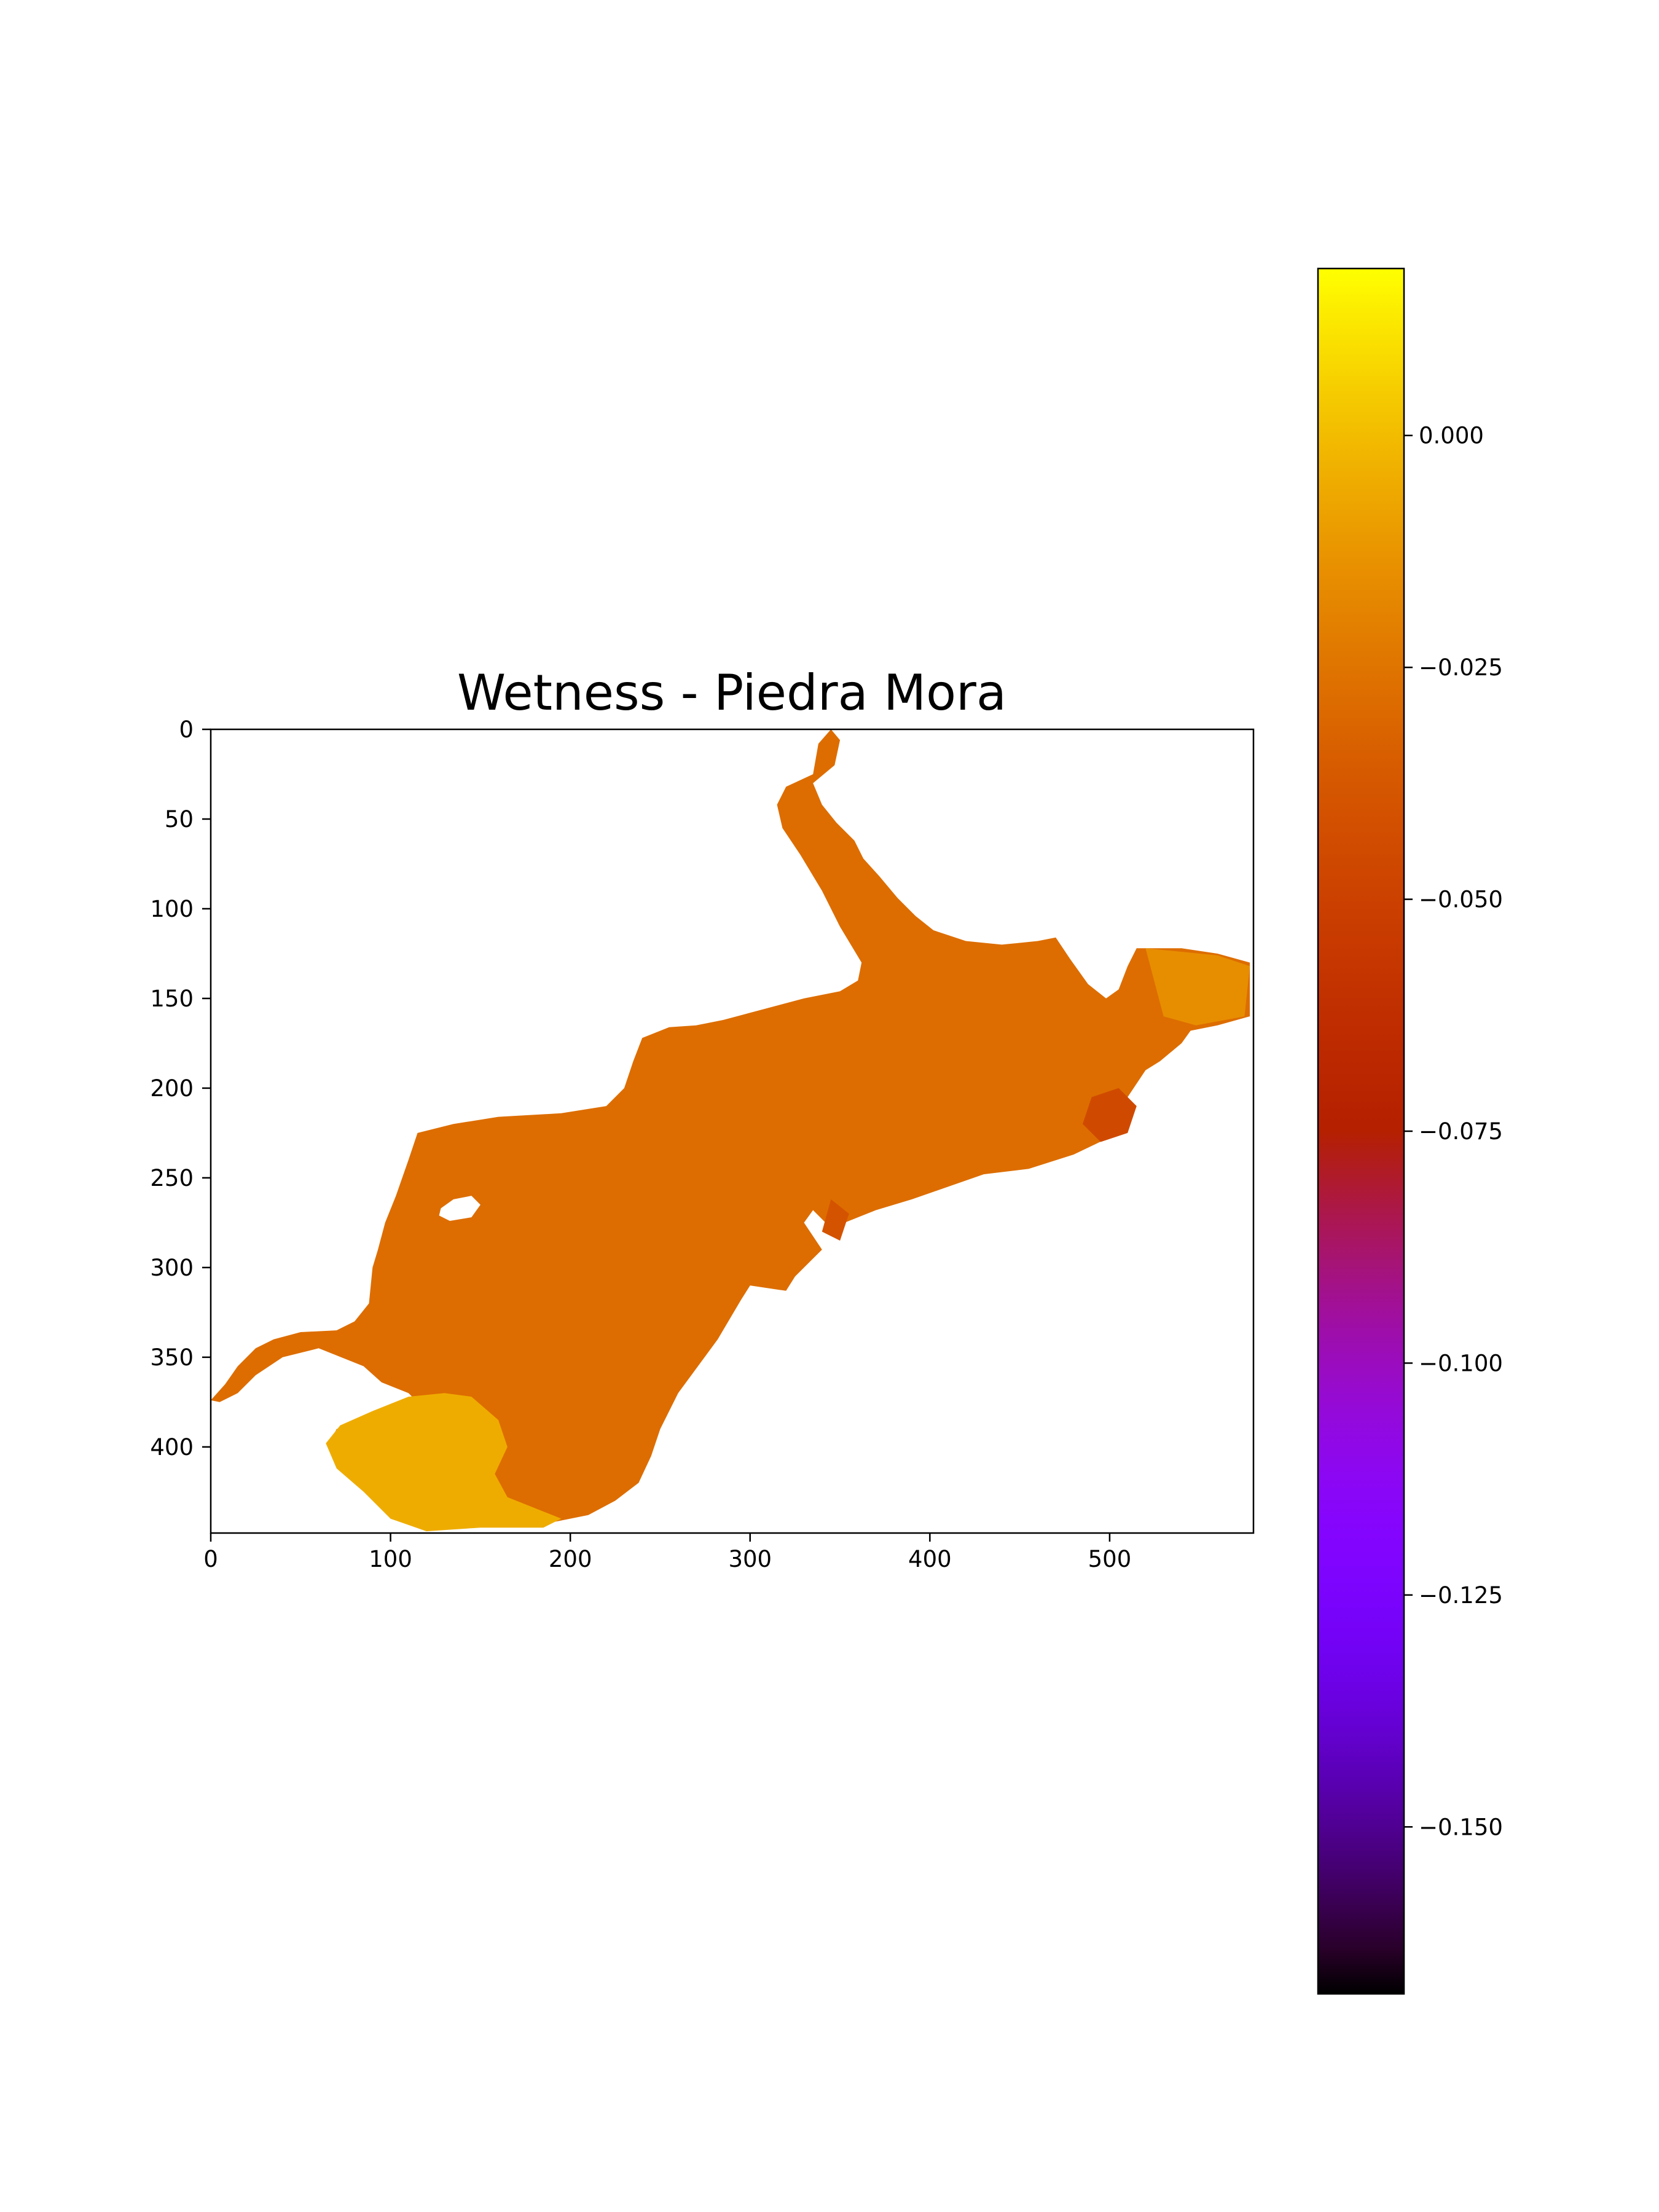  What do you see at coordinates (667, 1552) in the screenshot?
I see `x-axis: 0 100 200 300 400 500` at bounding box center [667, 1552].